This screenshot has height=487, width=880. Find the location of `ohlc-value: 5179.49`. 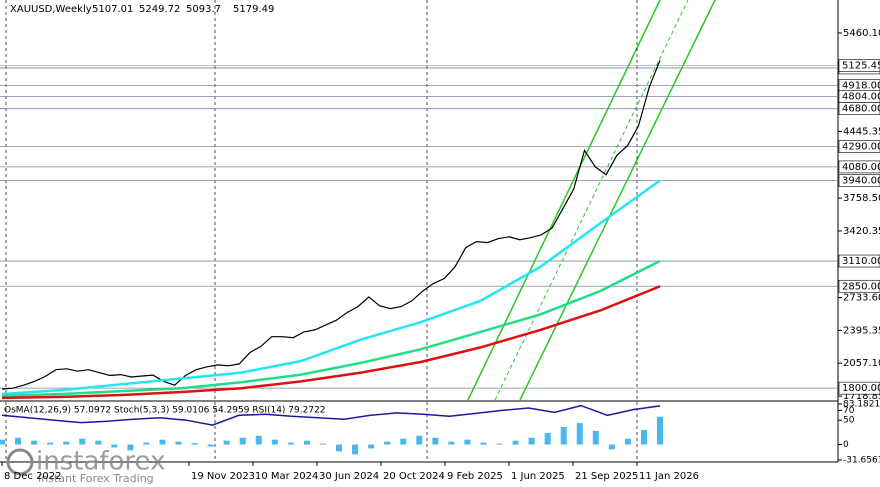

ohlc-value: 5179.49 is located at coordinates (253, 9).